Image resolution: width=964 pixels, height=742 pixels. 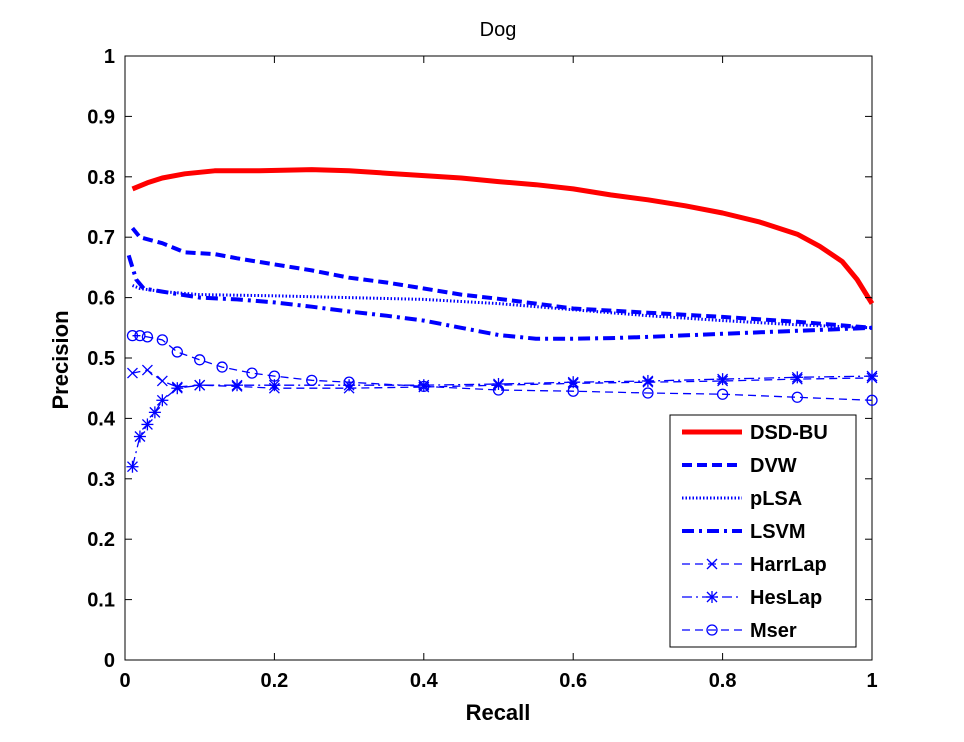 I want to click on series-dsd-bu, so click(x=503, y=236).